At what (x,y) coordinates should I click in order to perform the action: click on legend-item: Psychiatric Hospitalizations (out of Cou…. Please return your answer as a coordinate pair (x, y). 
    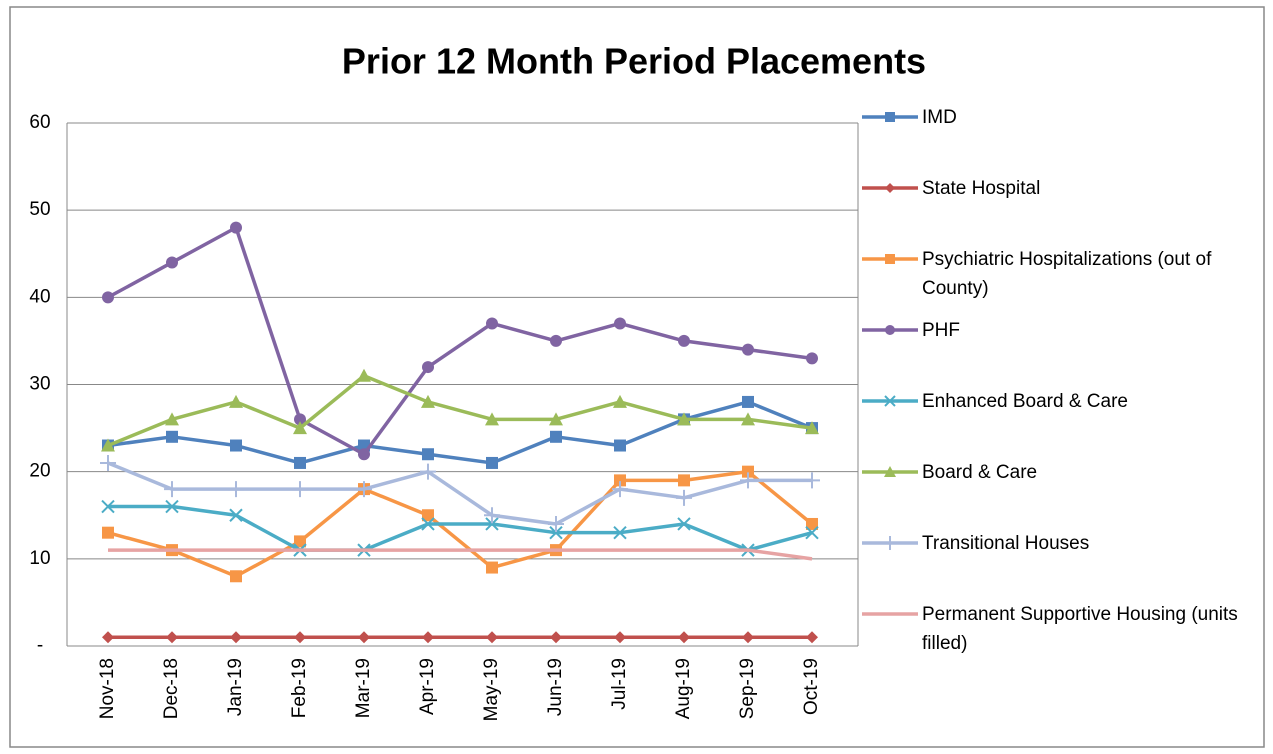
    Looking at the image, I should click on (1060, 274).